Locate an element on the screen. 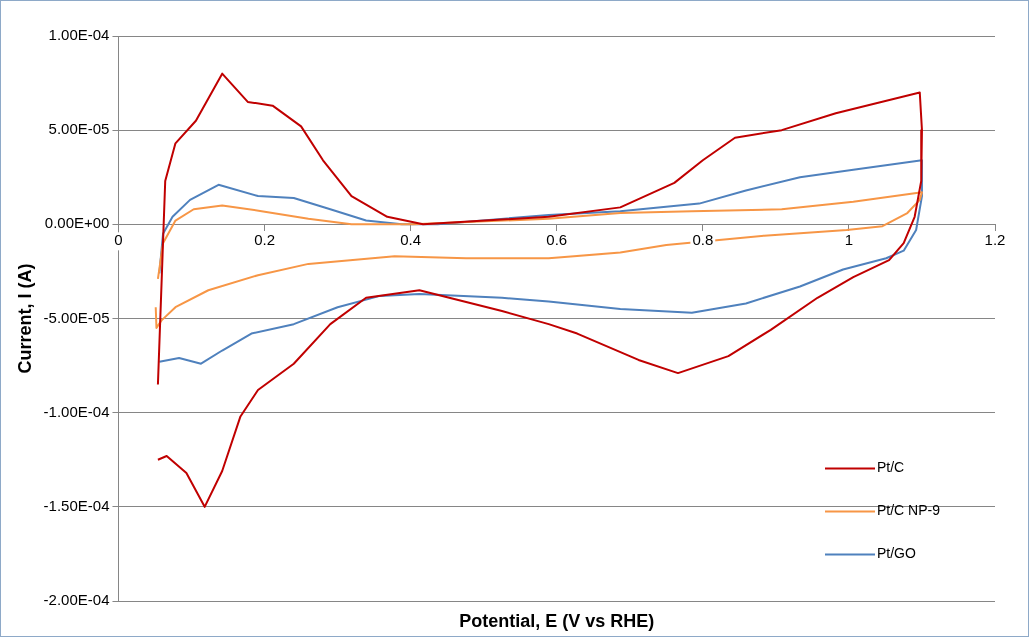 This screenshot has height=637, width=1029. x-axis-title: Potential, E (V vs RHE) is located at coordinates (557, 620).